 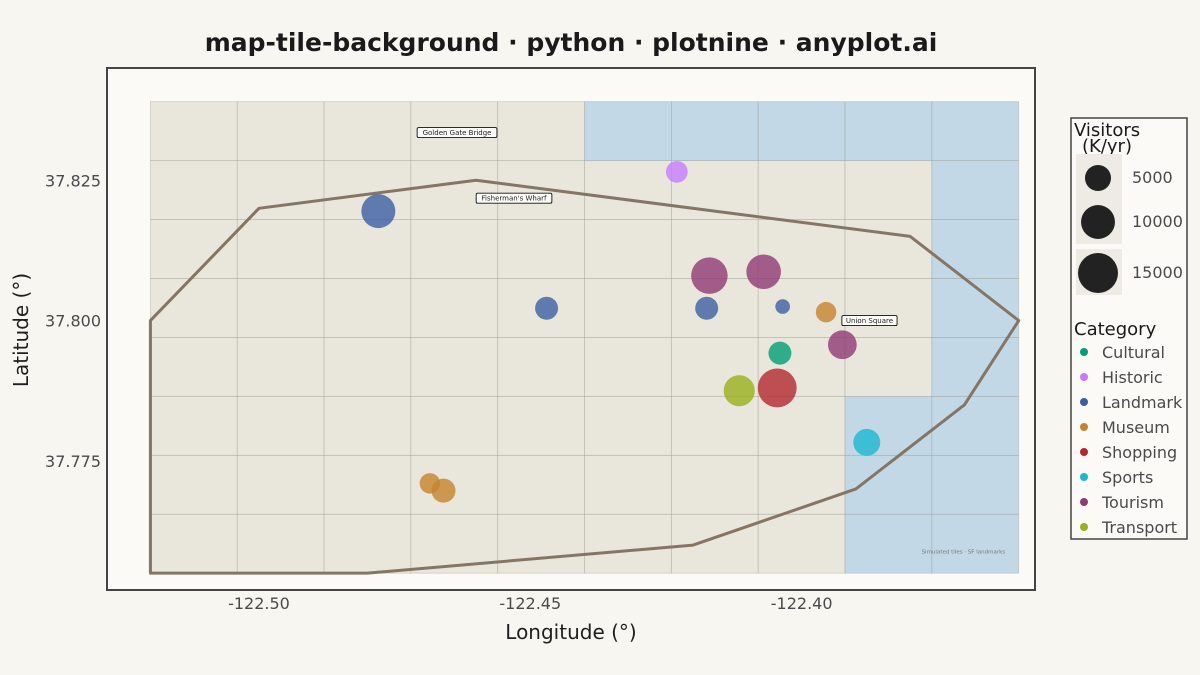 What do you see at coordinates (73, 180) in the screenshot?
I see `y-tick-label: 37.825` at bounding box center [73, 180].